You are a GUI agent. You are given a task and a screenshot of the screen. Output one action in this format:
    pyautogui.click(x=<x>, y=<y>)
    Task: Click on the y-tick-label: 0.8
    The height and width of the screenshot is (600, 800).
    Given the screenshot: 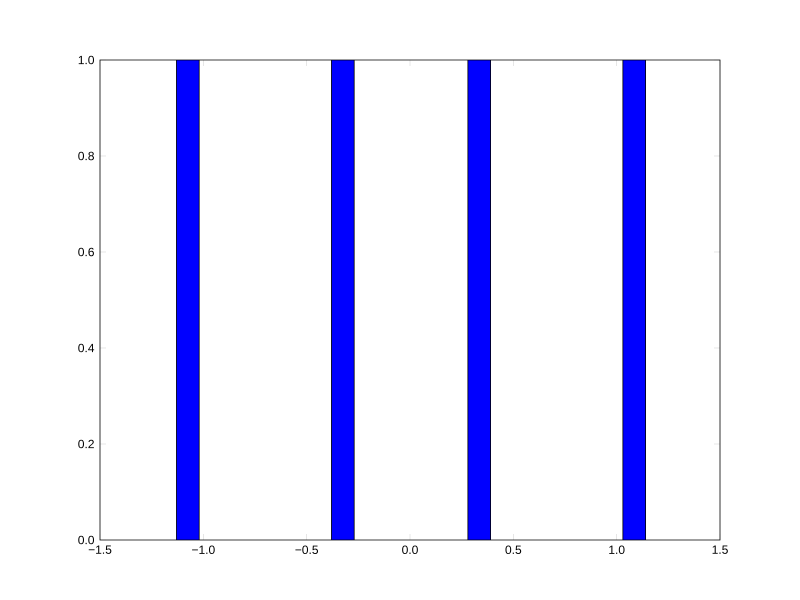 What is the action you would take?
    pyautogui.click(x=86, y=156)
    